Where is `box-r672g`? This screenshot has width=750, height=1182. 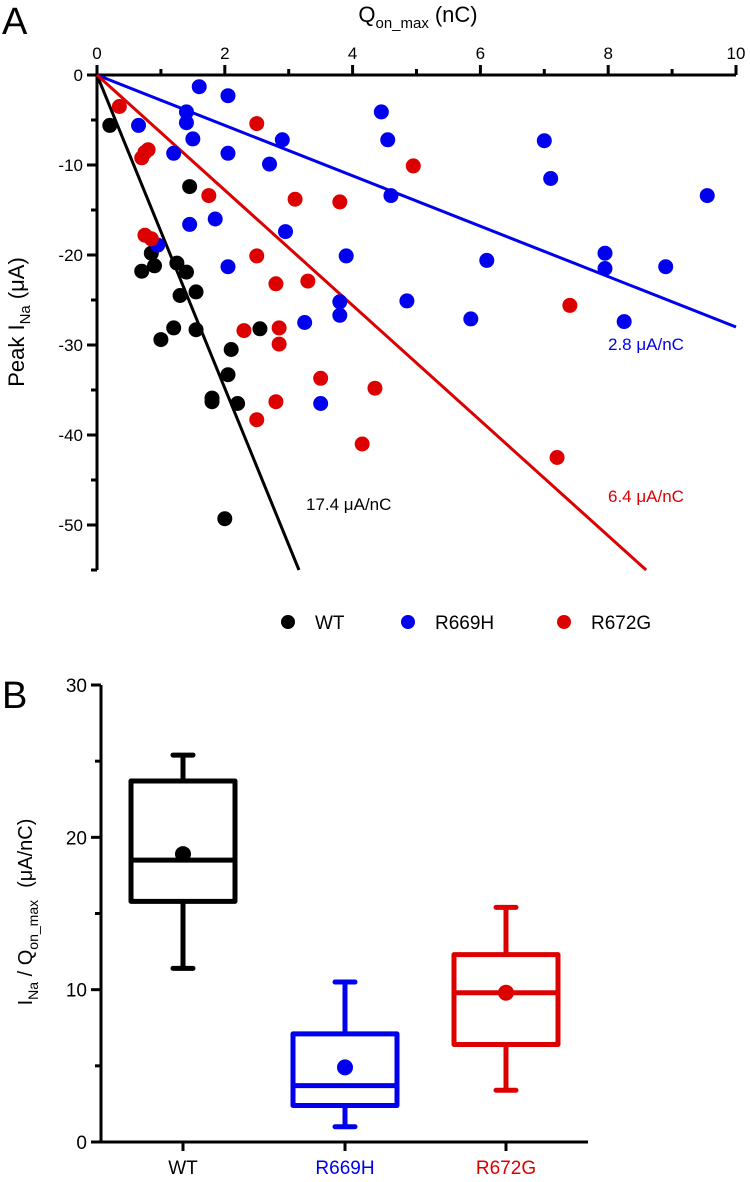 box-r672g is located at coordinates (506, 998).